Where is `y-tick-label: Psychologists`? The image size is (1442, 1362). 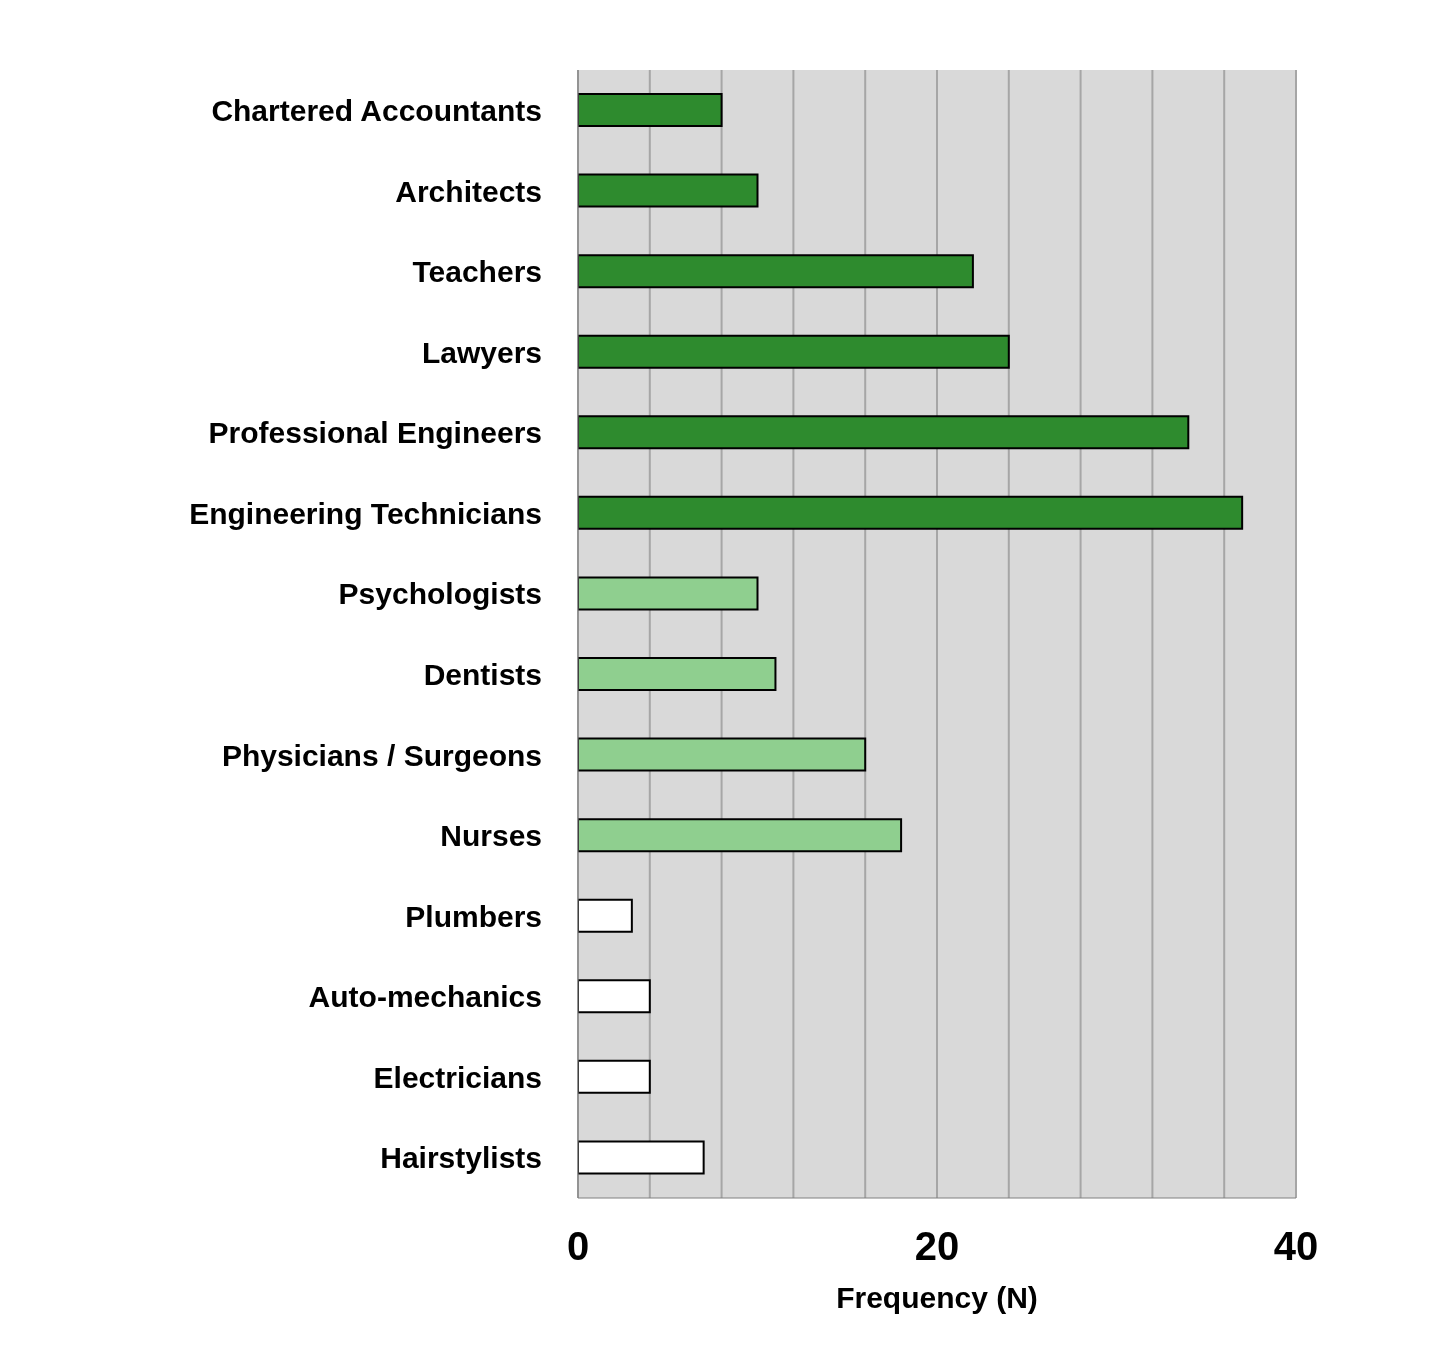
y-tick-label: Psychologists is located at coordinates (440, 594).